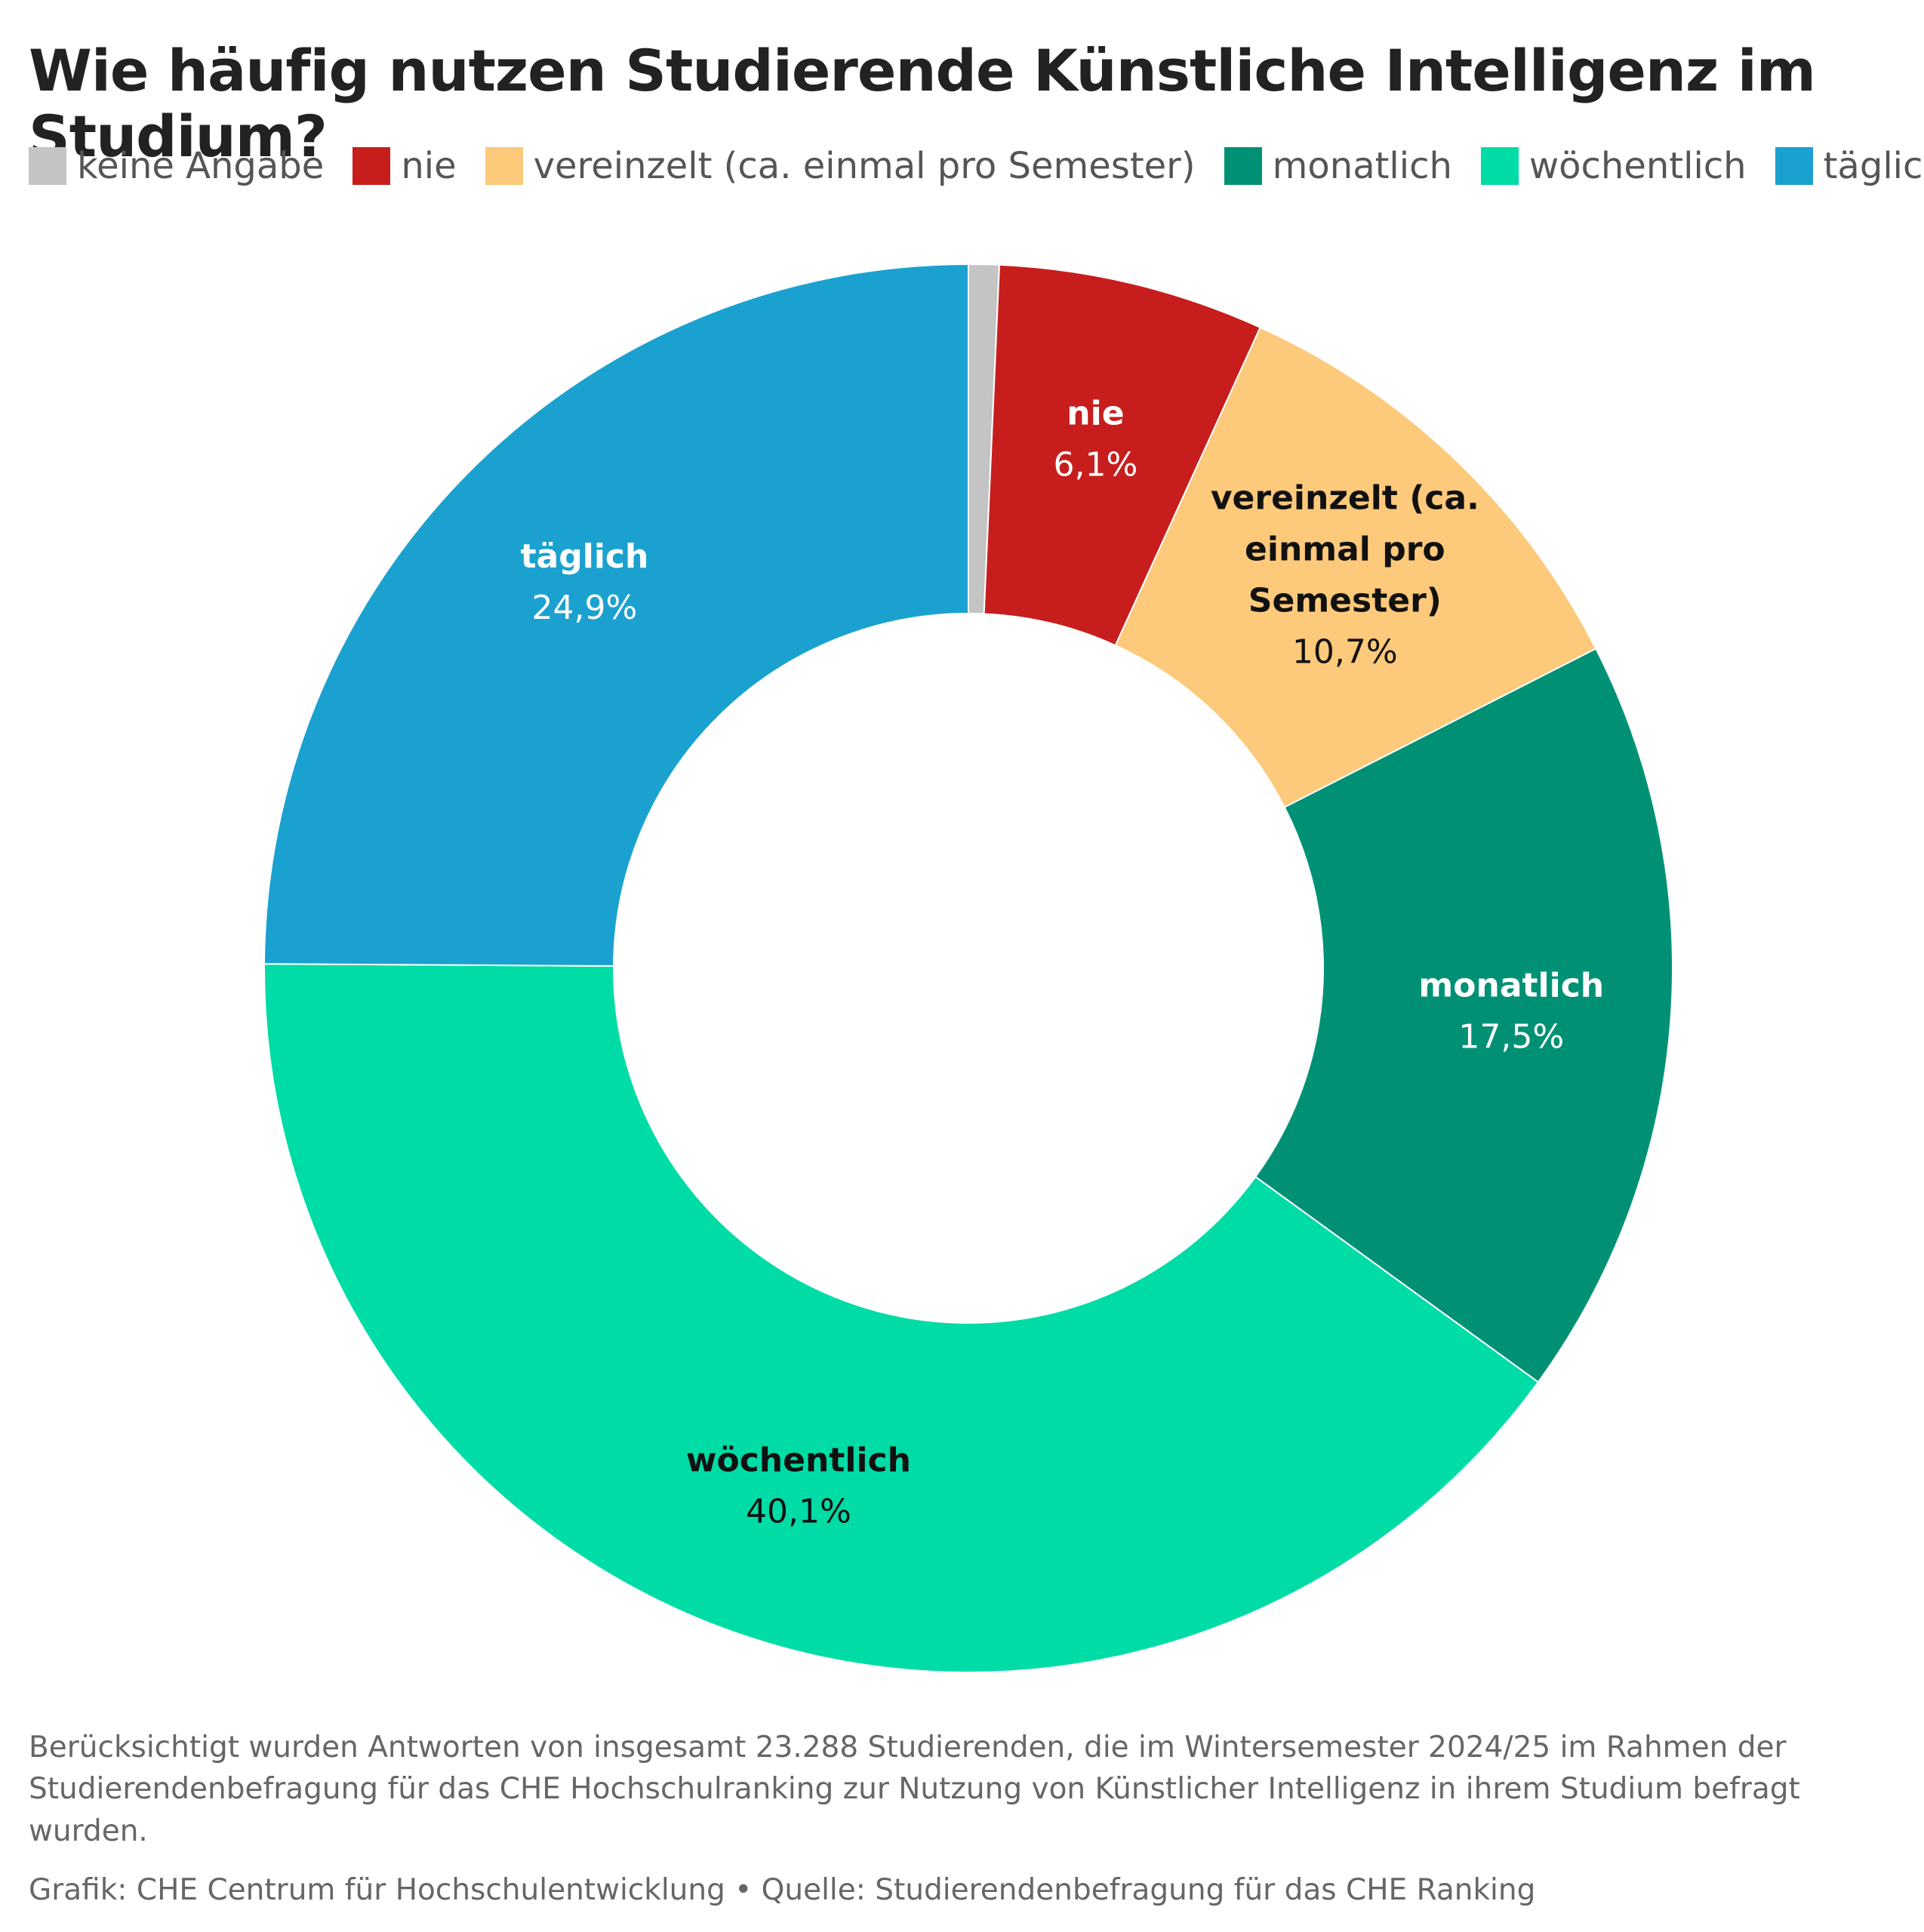 This screenshot has width=1924, height=1932. I want to click on slice-name: vereinzelt (ca., so click(1345, 498).